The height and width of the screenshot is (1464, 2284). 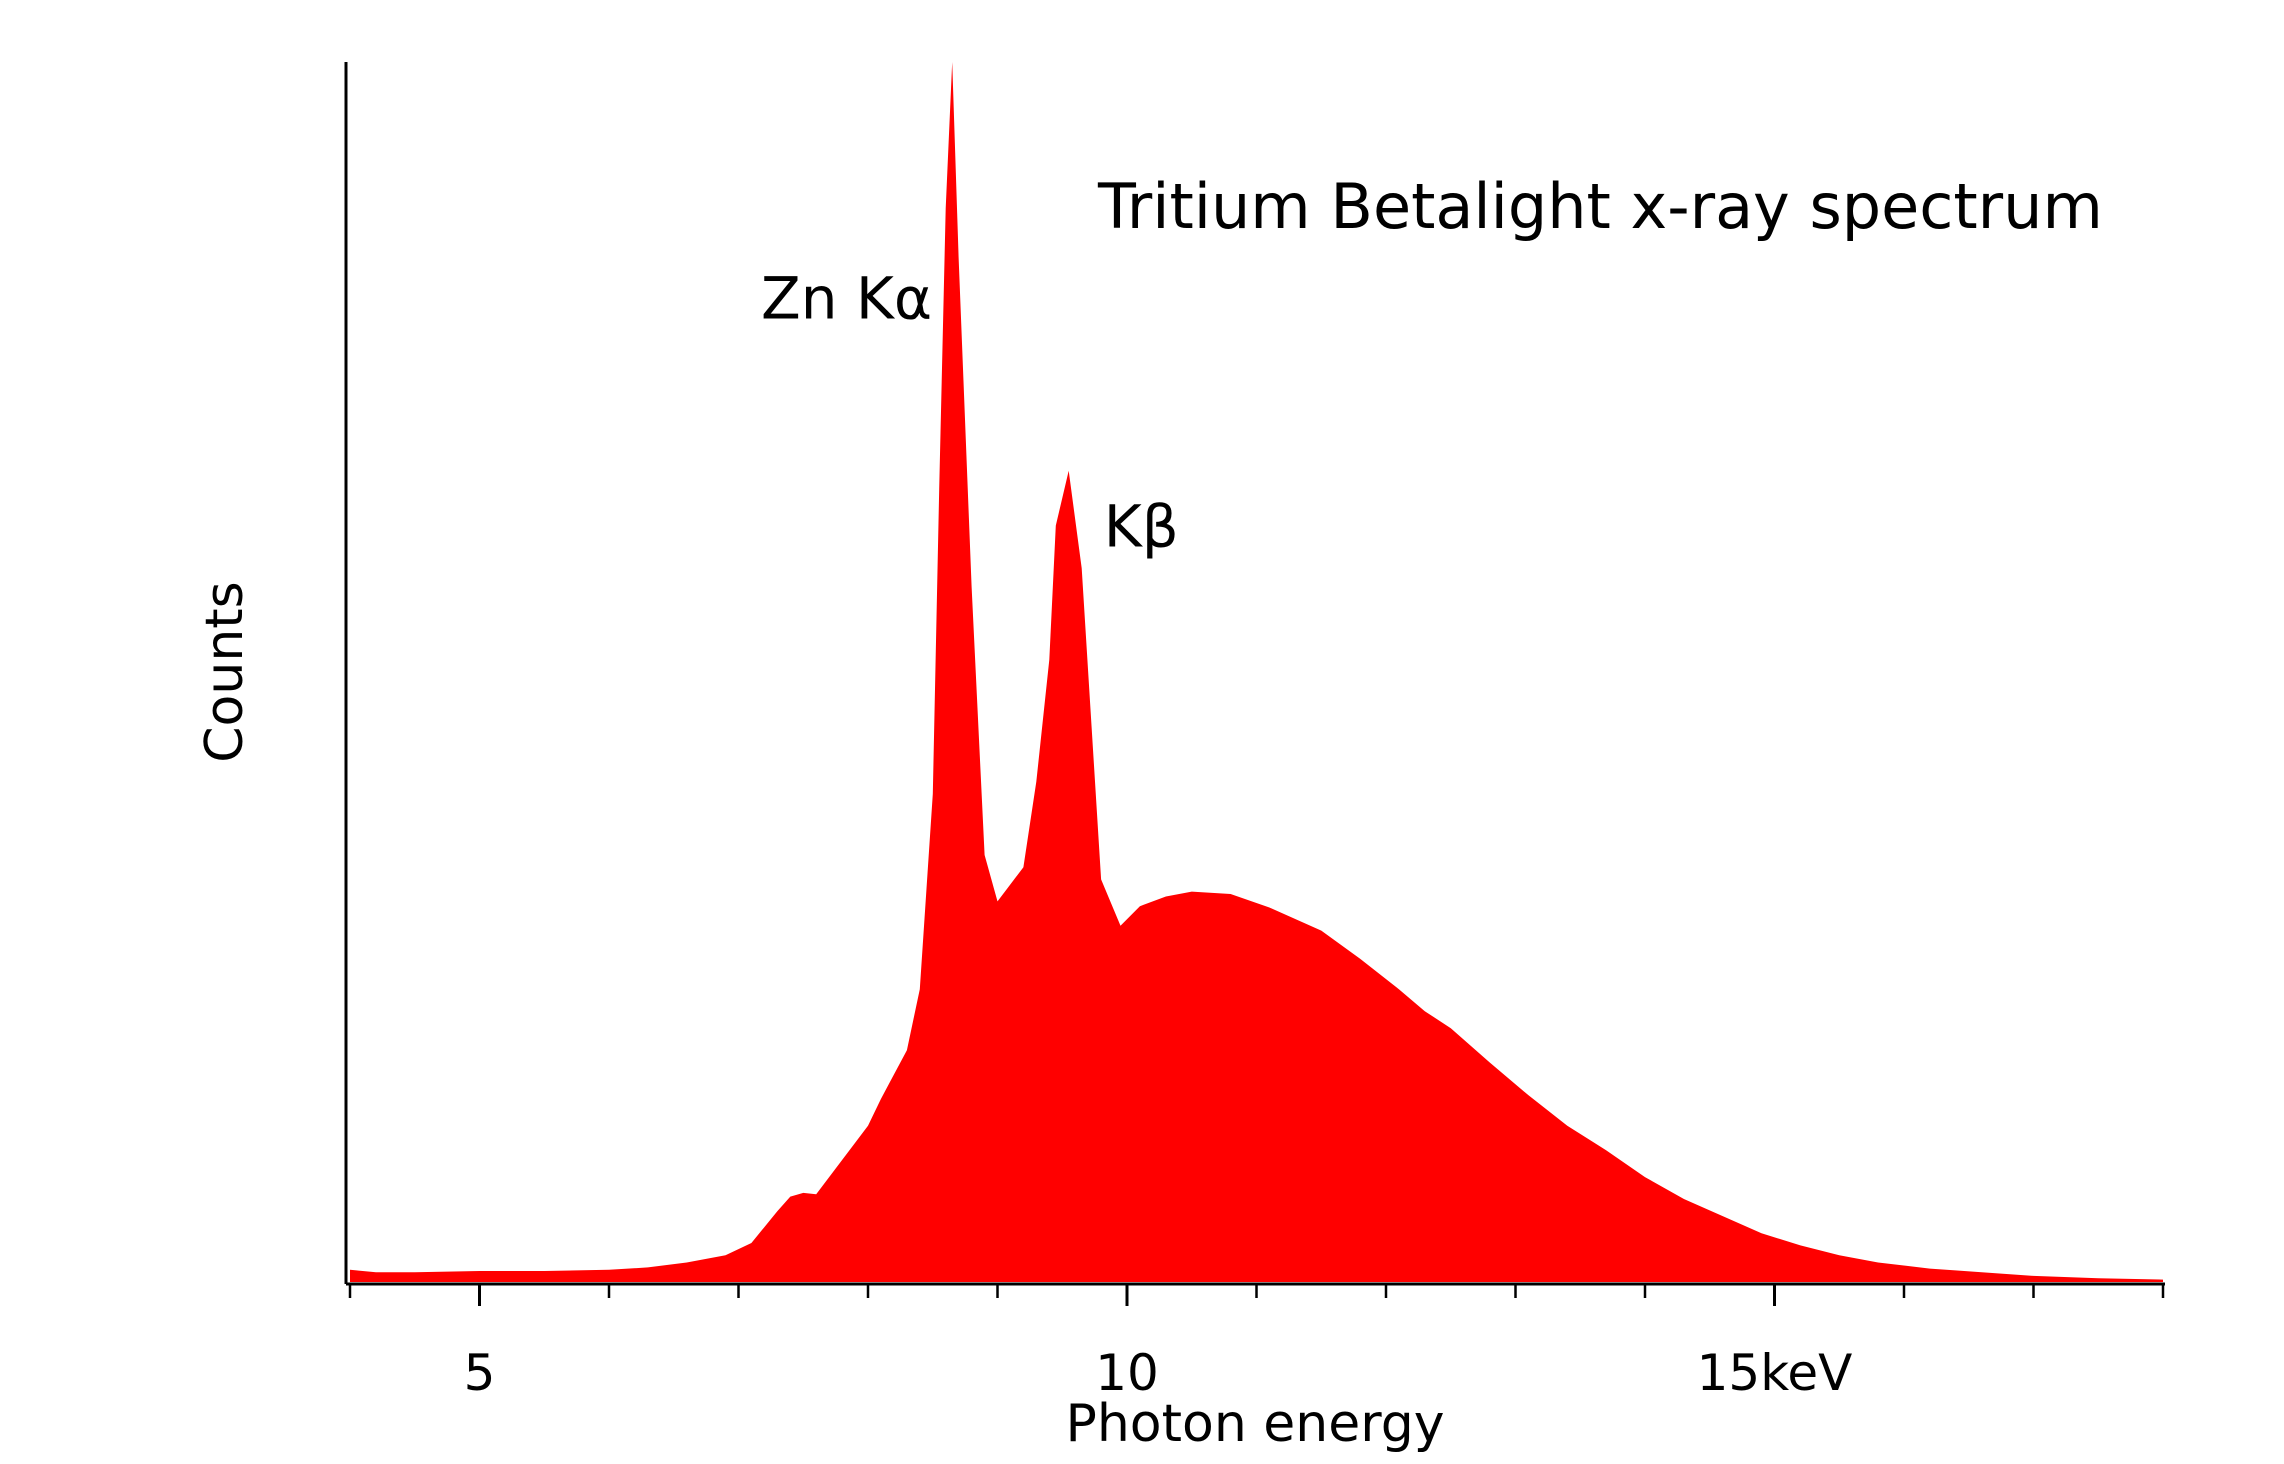 What do you see at coordinates (1600, 206) in the screenshot?
I see `chart-title: Tritium Betalight x-ray spectrum` at bounding box center [1600, 206].